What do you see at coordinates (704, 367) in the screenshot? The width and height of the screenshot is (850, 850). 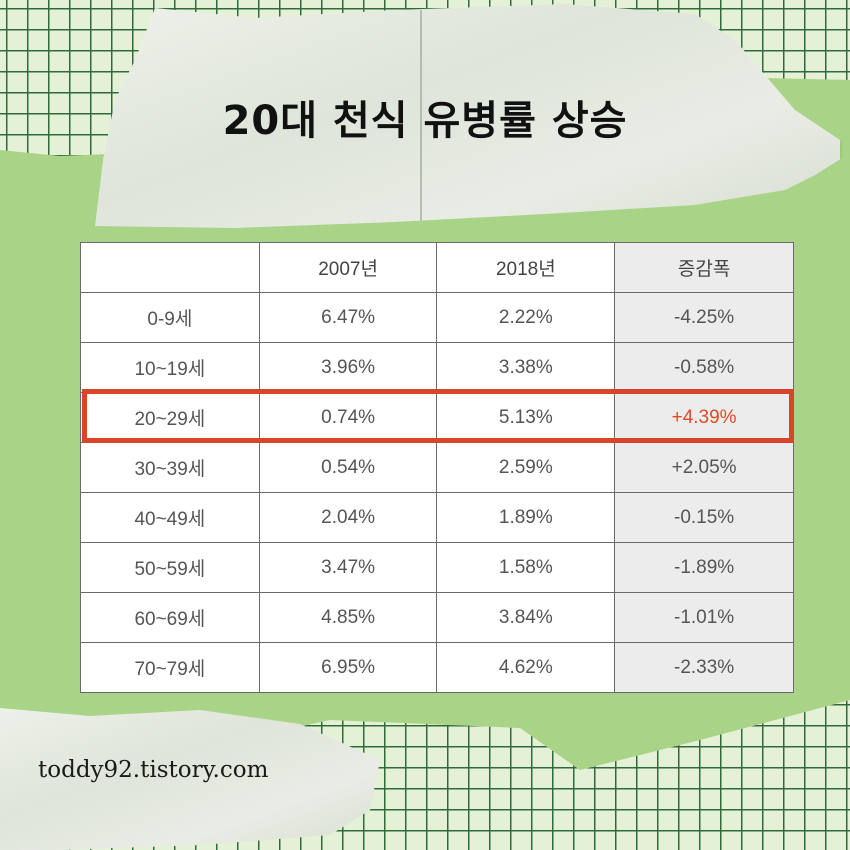 I see `change-cell: -0.58%` at bounding box center [704, 367].